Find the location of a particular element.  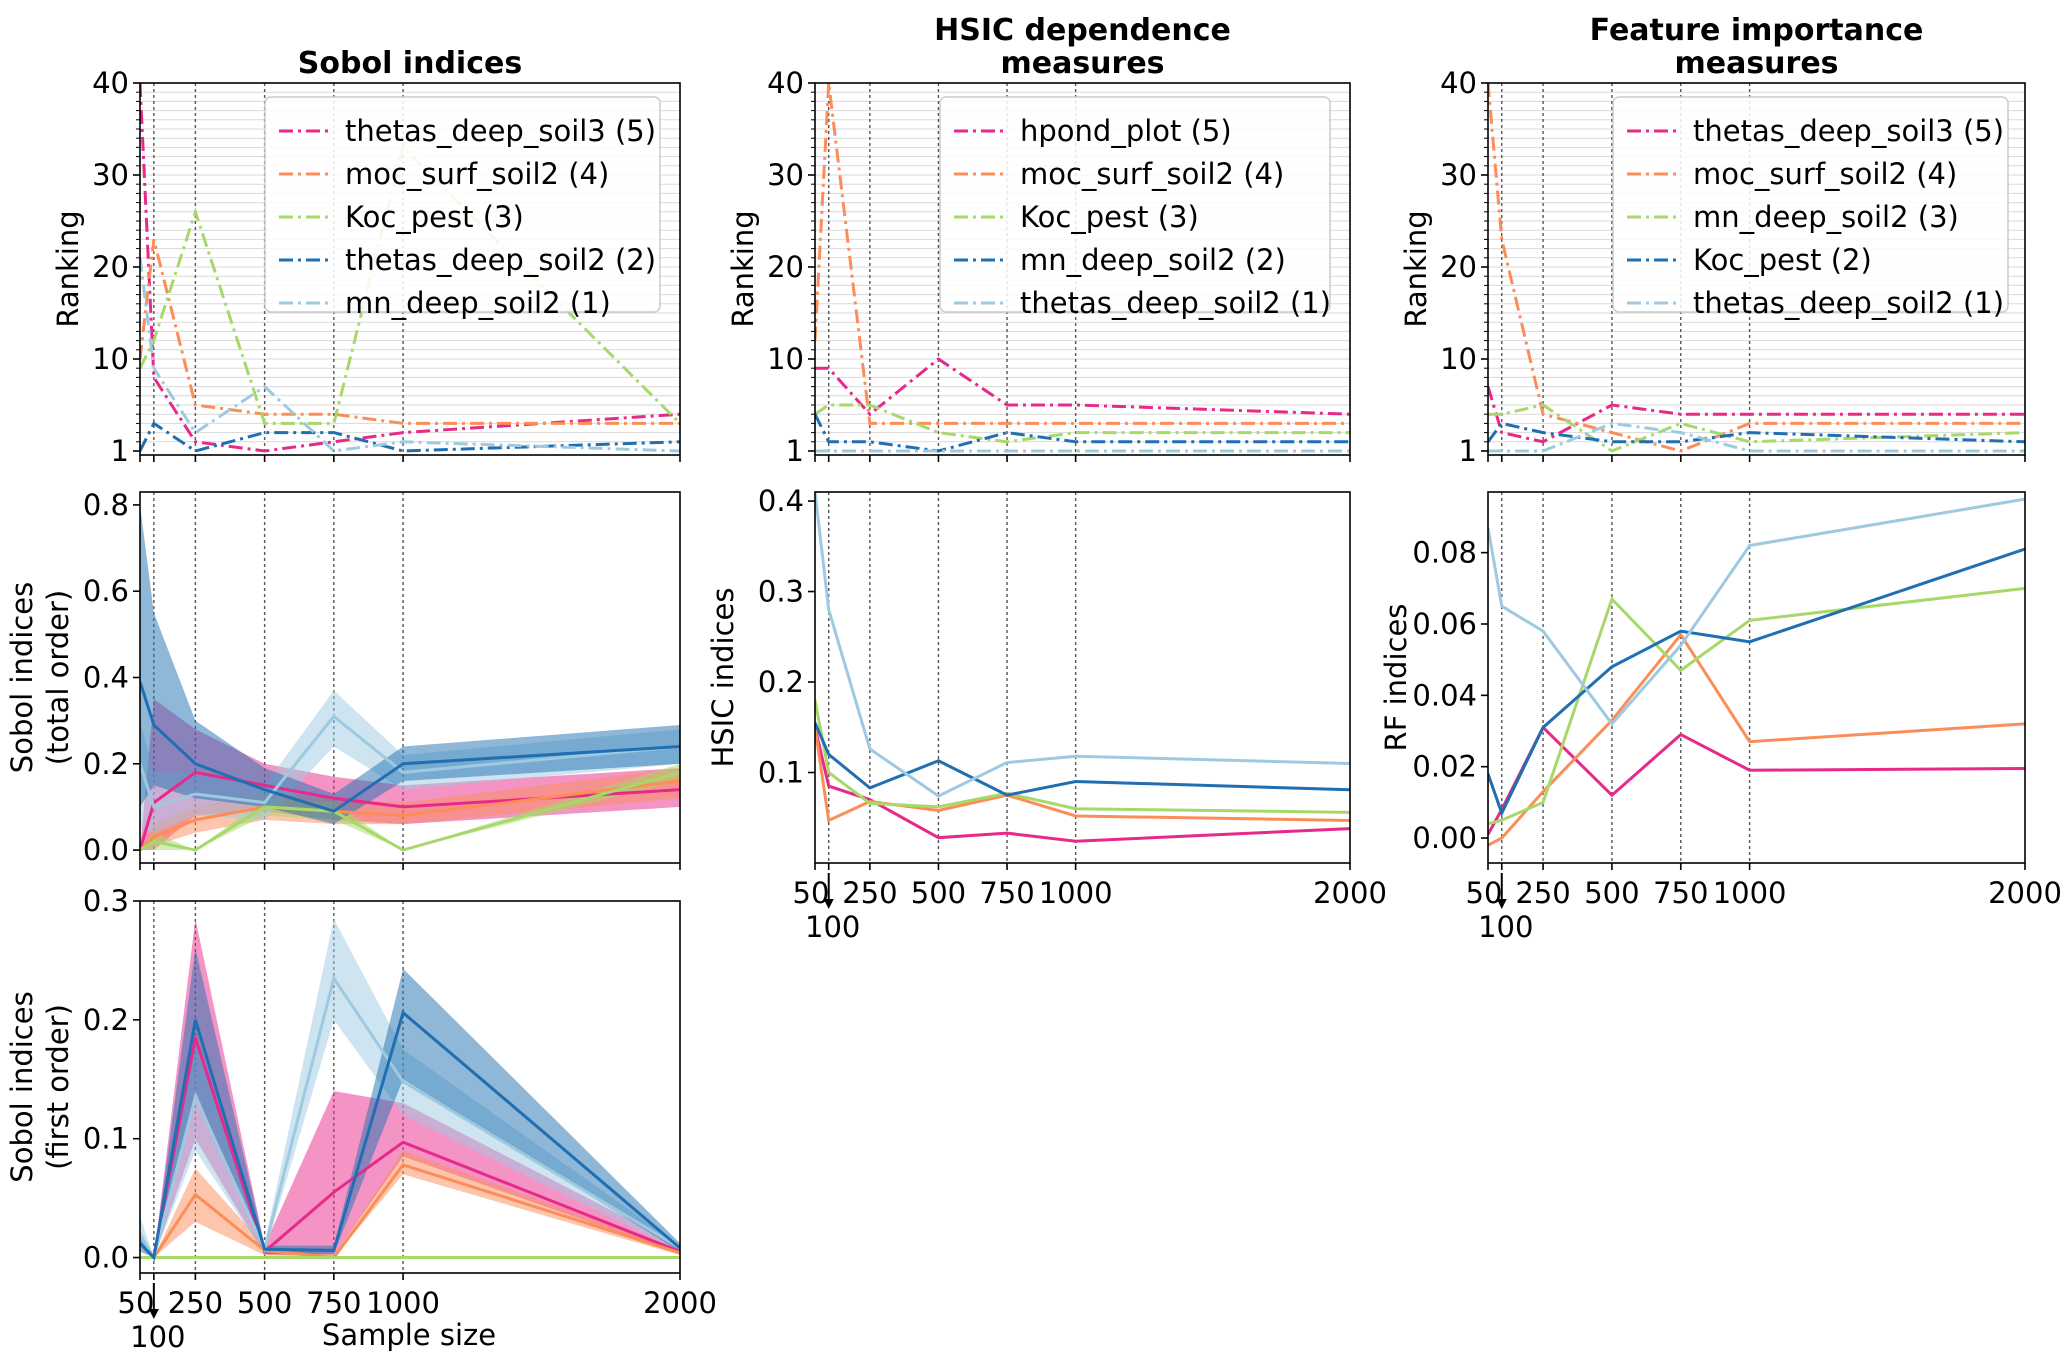

y-axis-label: RF indices is located at coordinates (1396, 678).